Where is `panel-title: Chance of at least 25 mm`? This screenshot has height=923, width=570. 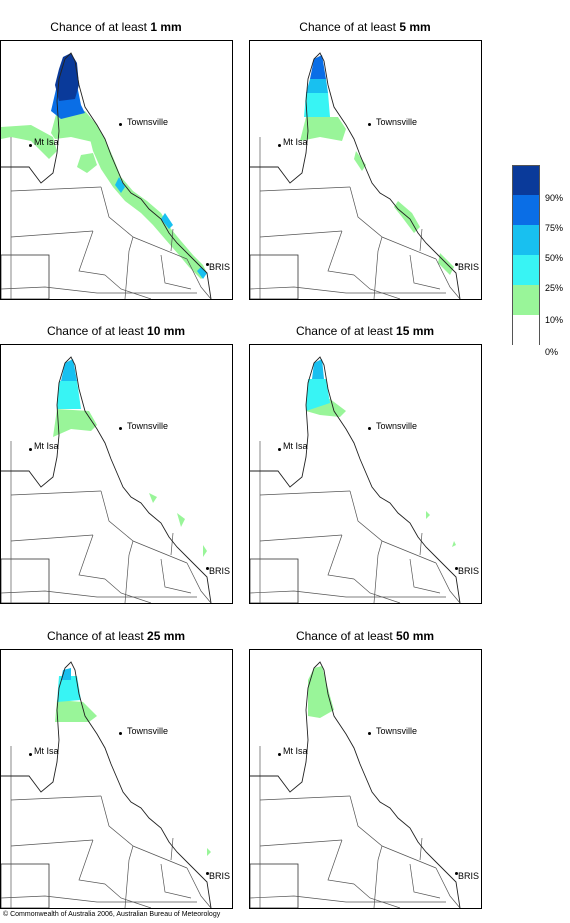 panel-title: Chance of at least 25 mm is located at coordinates (116, 636).